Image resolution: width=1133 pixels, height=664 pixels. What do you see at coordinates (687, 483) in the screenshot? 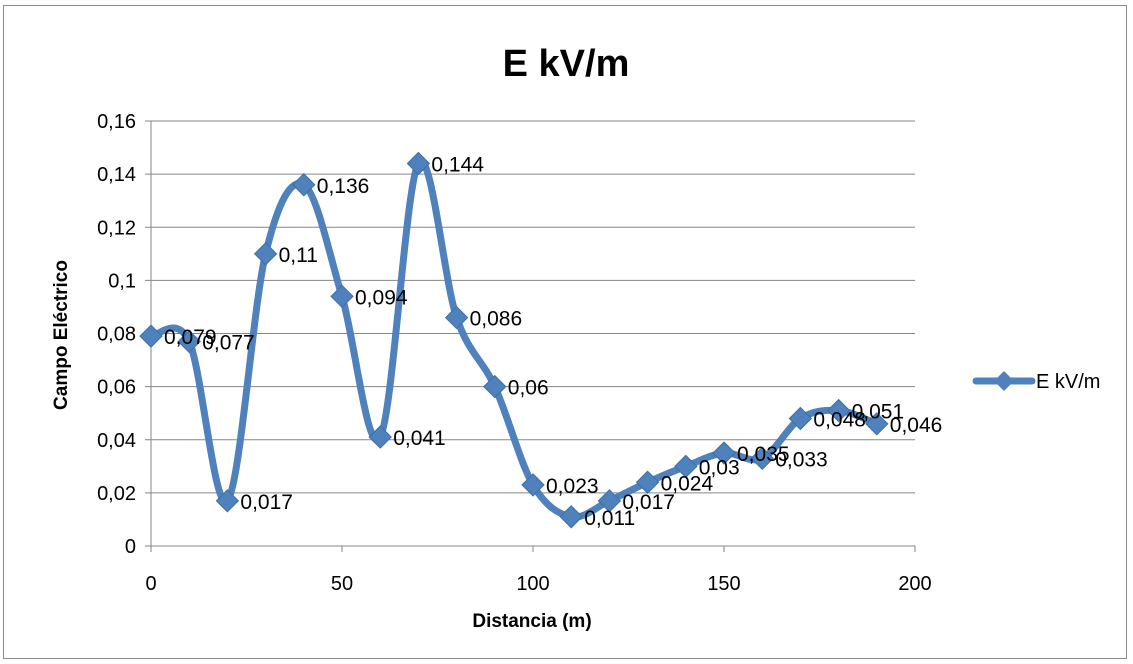
I see `data-label: 0,024` at bounding box center [687, 483].